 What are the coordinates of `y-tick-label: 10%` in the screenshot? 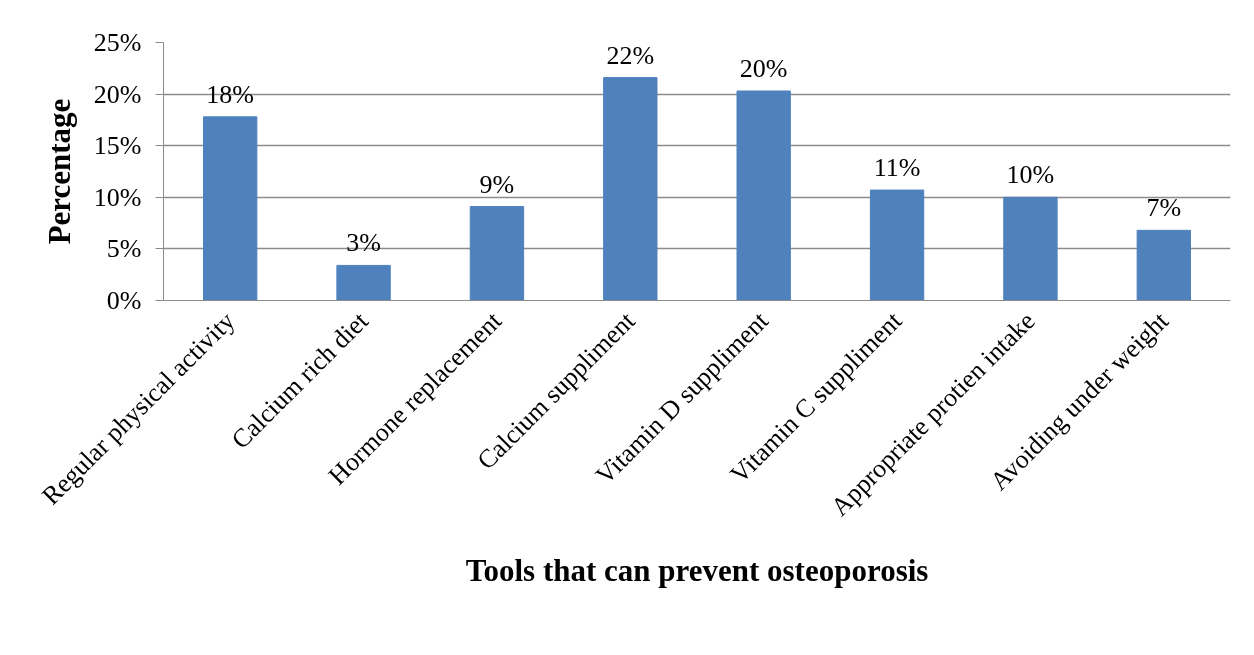 It's located at (117, 197).